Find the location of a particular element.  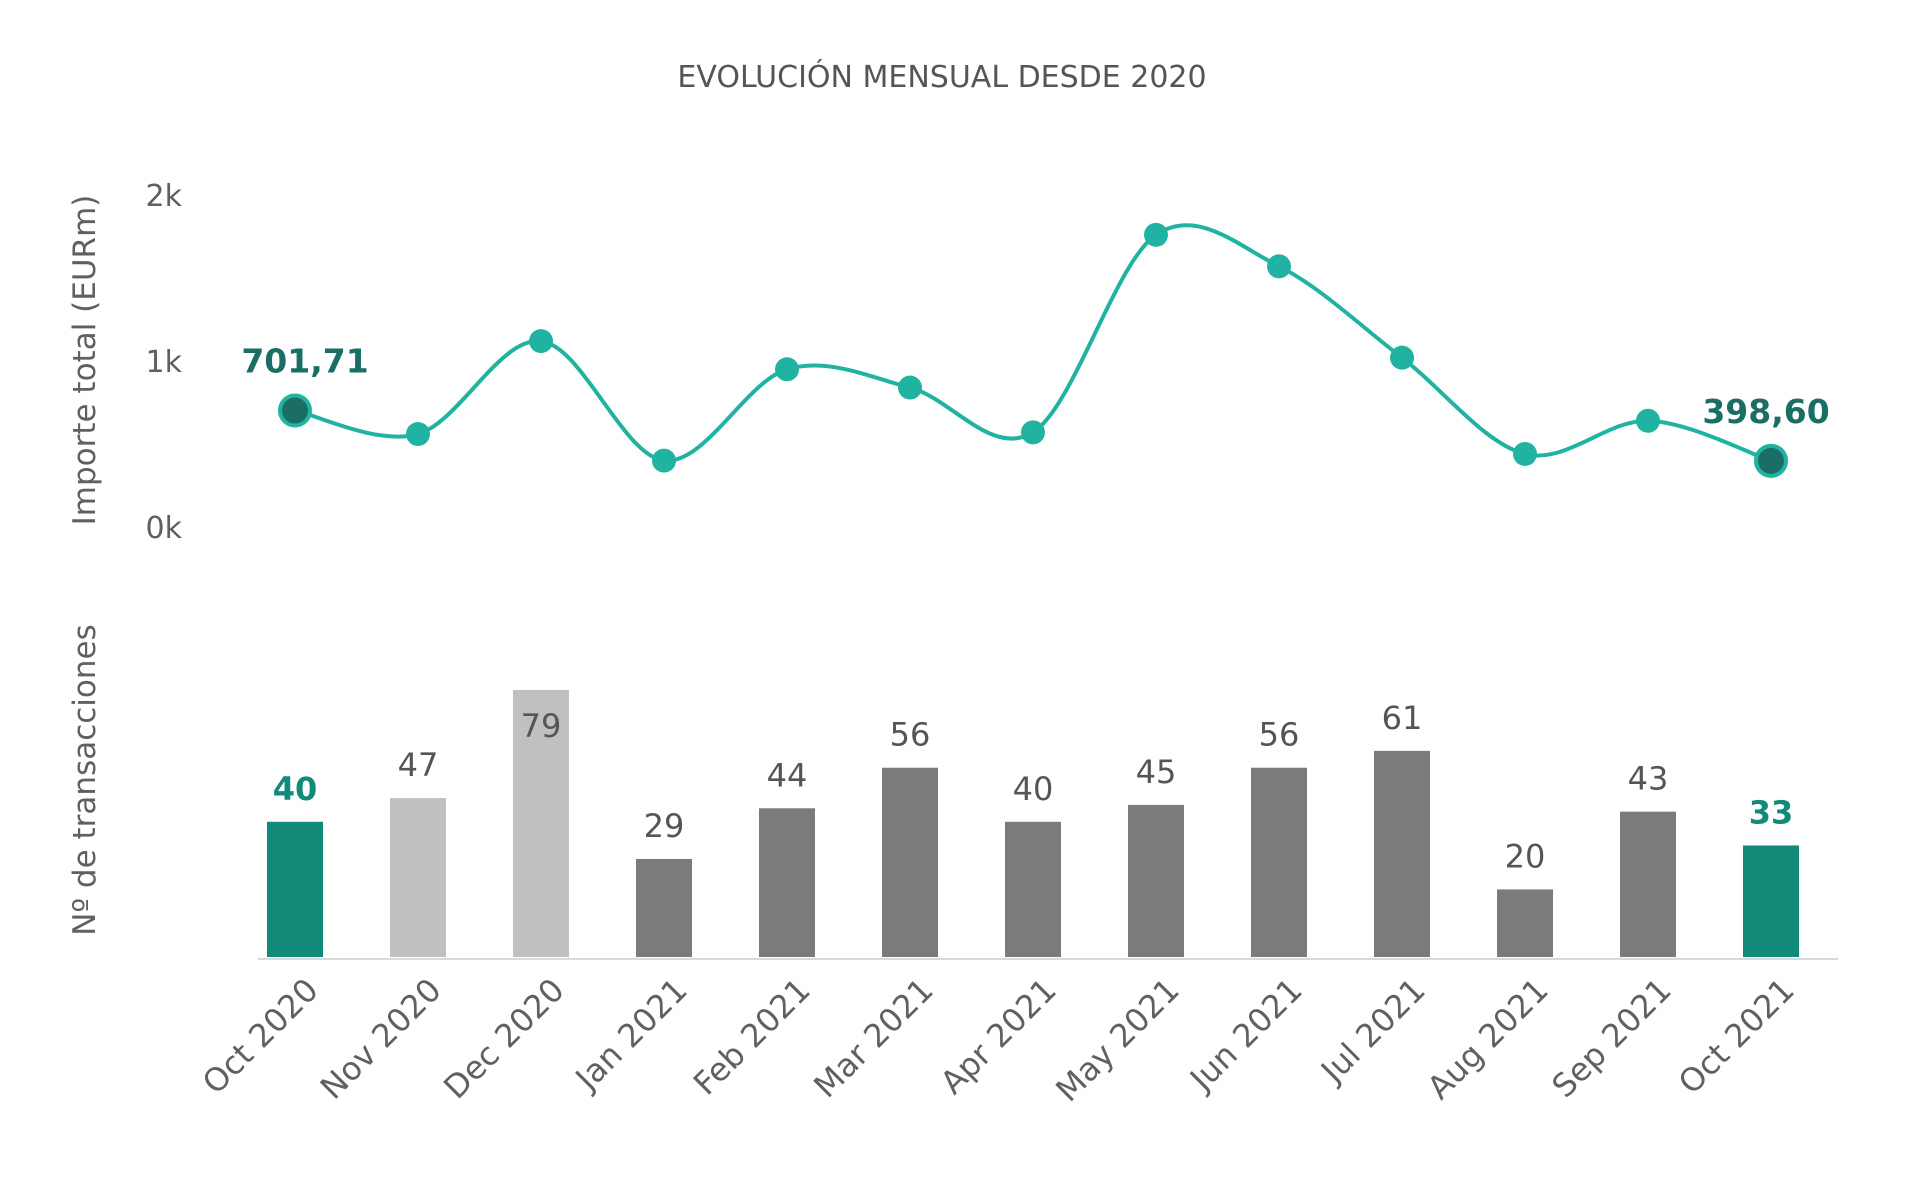

line-y-tick: 2k is located at coordinates (164, 196).